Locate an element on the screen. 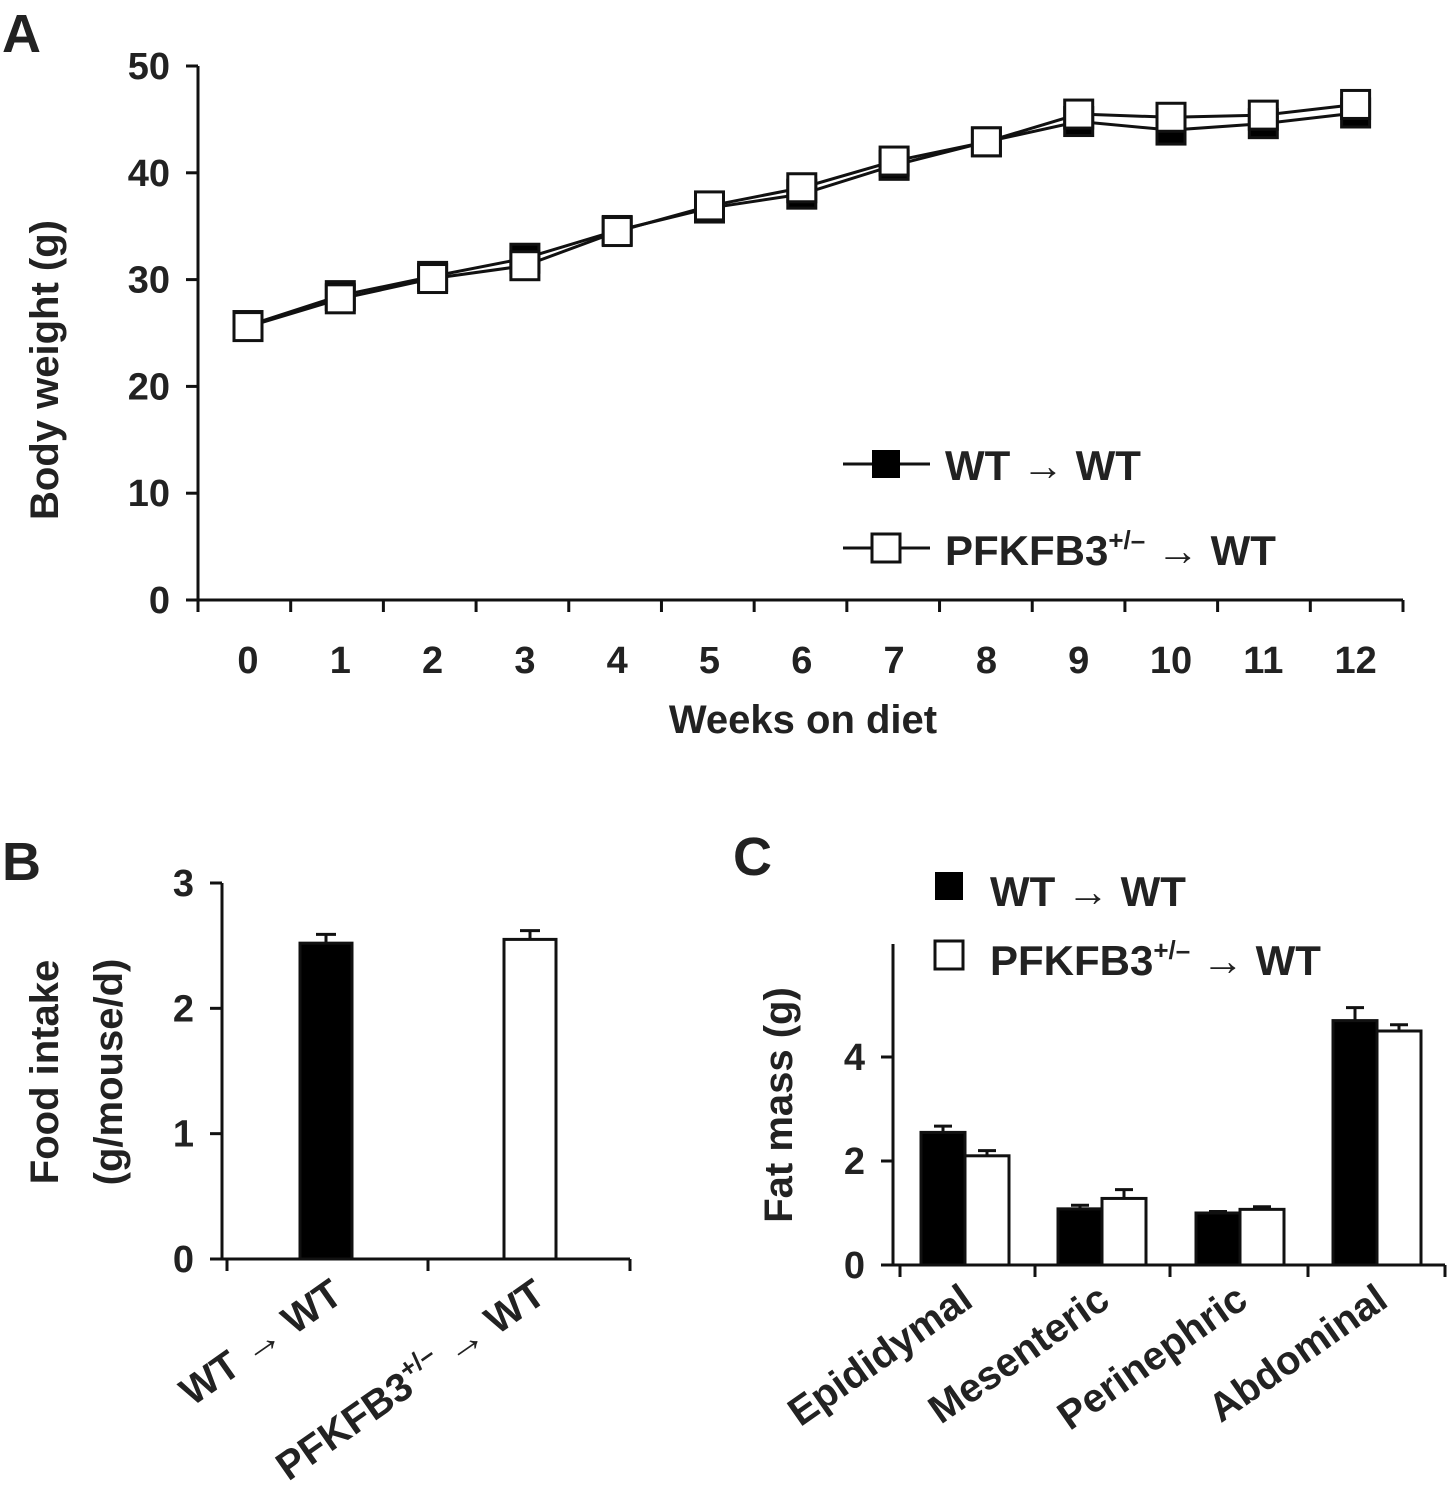 The image size is (1455, 1500). panel-a-x-tick-label: 5 is located at coordinates (709, 661).